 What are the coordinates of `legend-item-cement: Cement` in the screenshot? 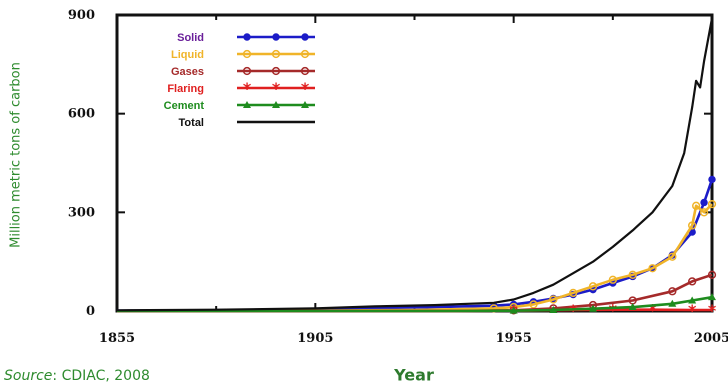 It's located at (239, 106).